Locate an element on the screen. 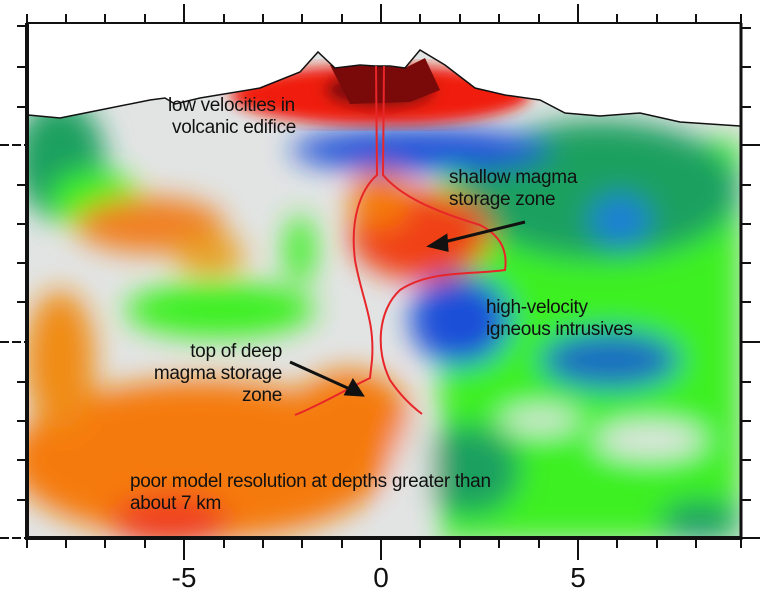  annotation-line: shallow magma is located at coordinates (513, 177).